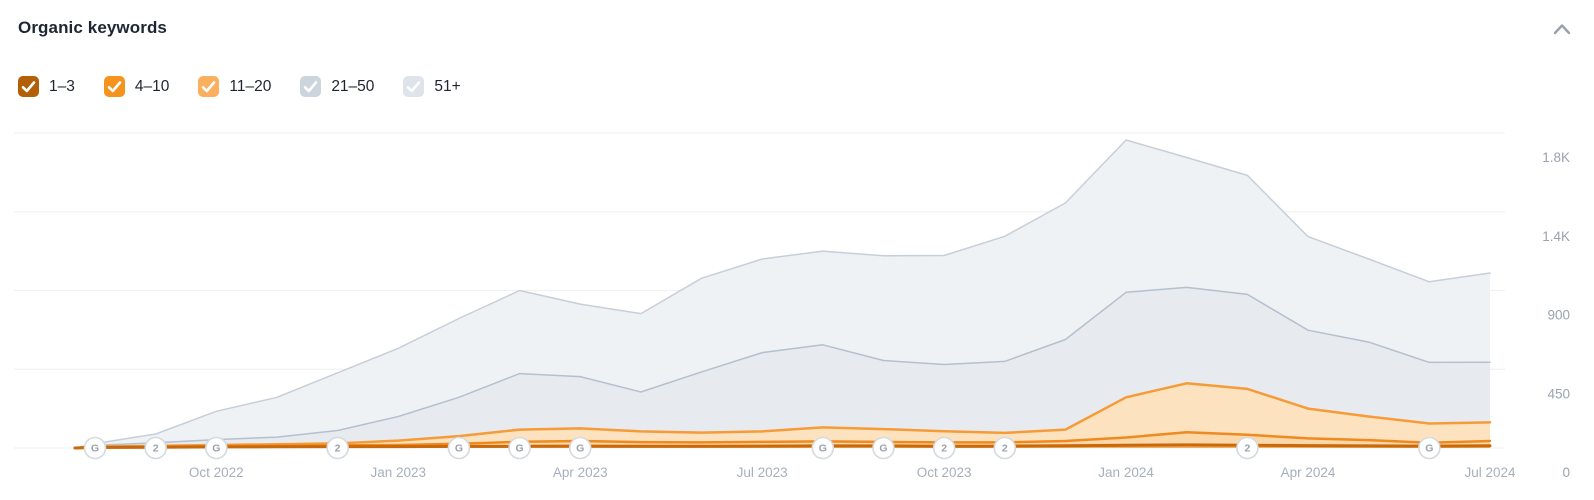  What do you see at coordinates (46, 86) in the screenshot?
I see `legend-item-1-3: 1–3` at bounding box center [46, 86].